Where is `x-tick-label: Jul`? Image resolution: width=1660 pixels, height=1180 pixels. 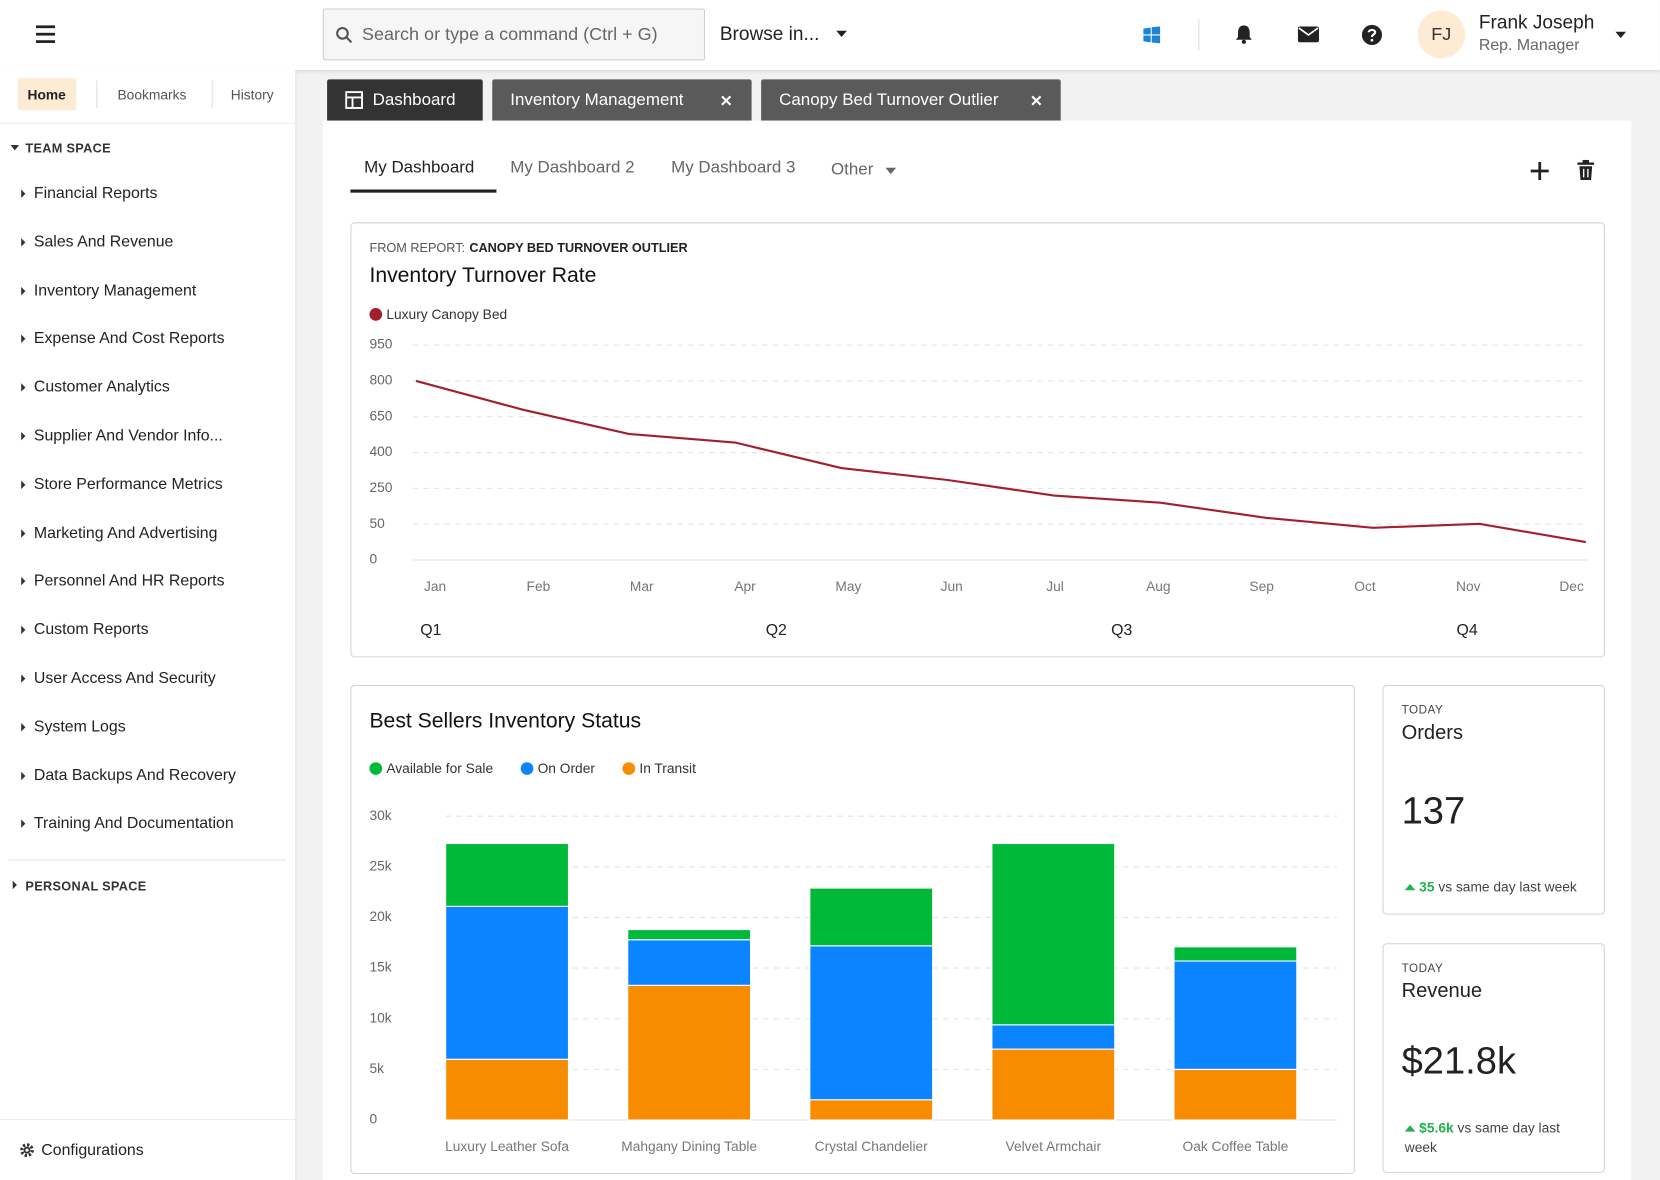 x-tick-label: Jul is located at coordinates (1055, 586).